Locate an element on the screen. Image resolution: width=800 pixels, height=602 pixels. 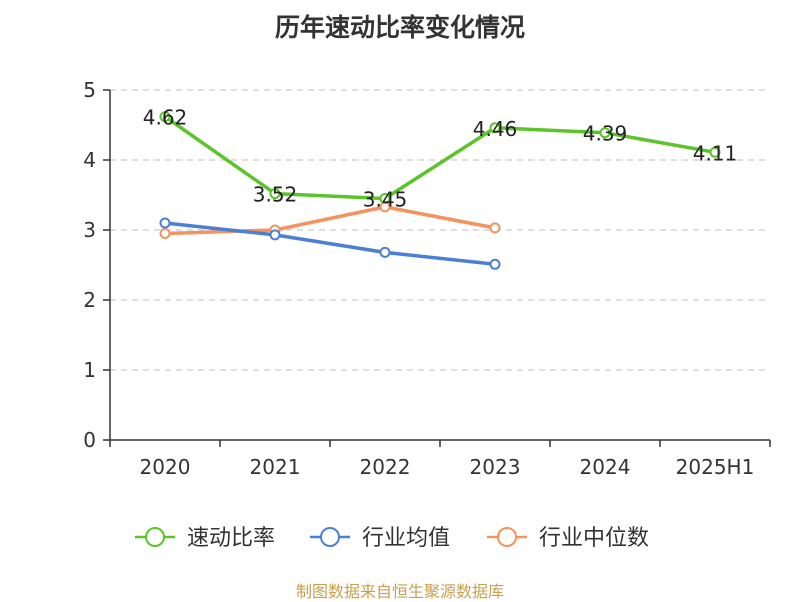
chart-title: 历年速动比率变化情况 is located at coordinates (399, 27).